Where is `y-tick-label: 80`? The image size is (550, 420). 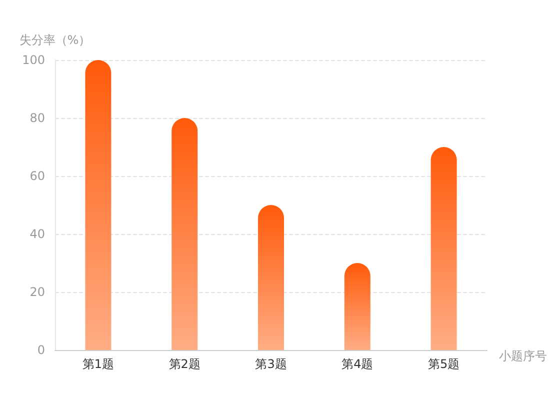
y-tick-label: 80 is located at coordinates (37, 118).